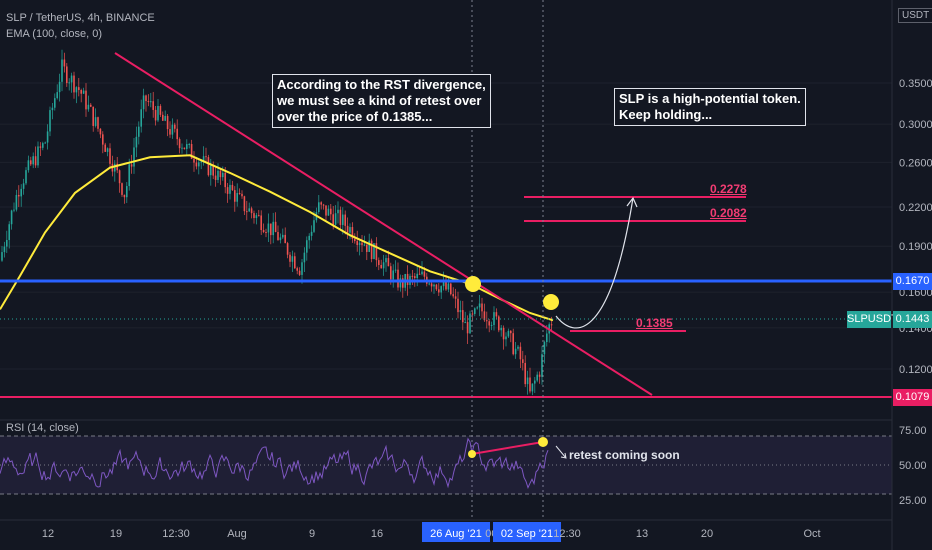 The height and width of the screenshot is (550, 932). Describe the element at coordinates (381, 84) in the screenshot. I see `annotation-line: According to the RST divergence,` at that location.